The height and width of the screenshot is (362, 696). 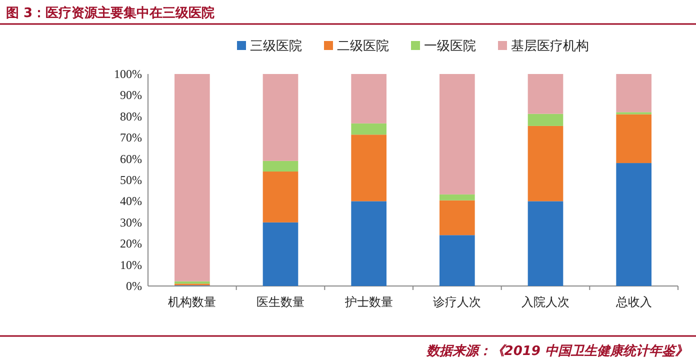 I want to click on legend-label: 二级医院, so click(x=363, y=46).